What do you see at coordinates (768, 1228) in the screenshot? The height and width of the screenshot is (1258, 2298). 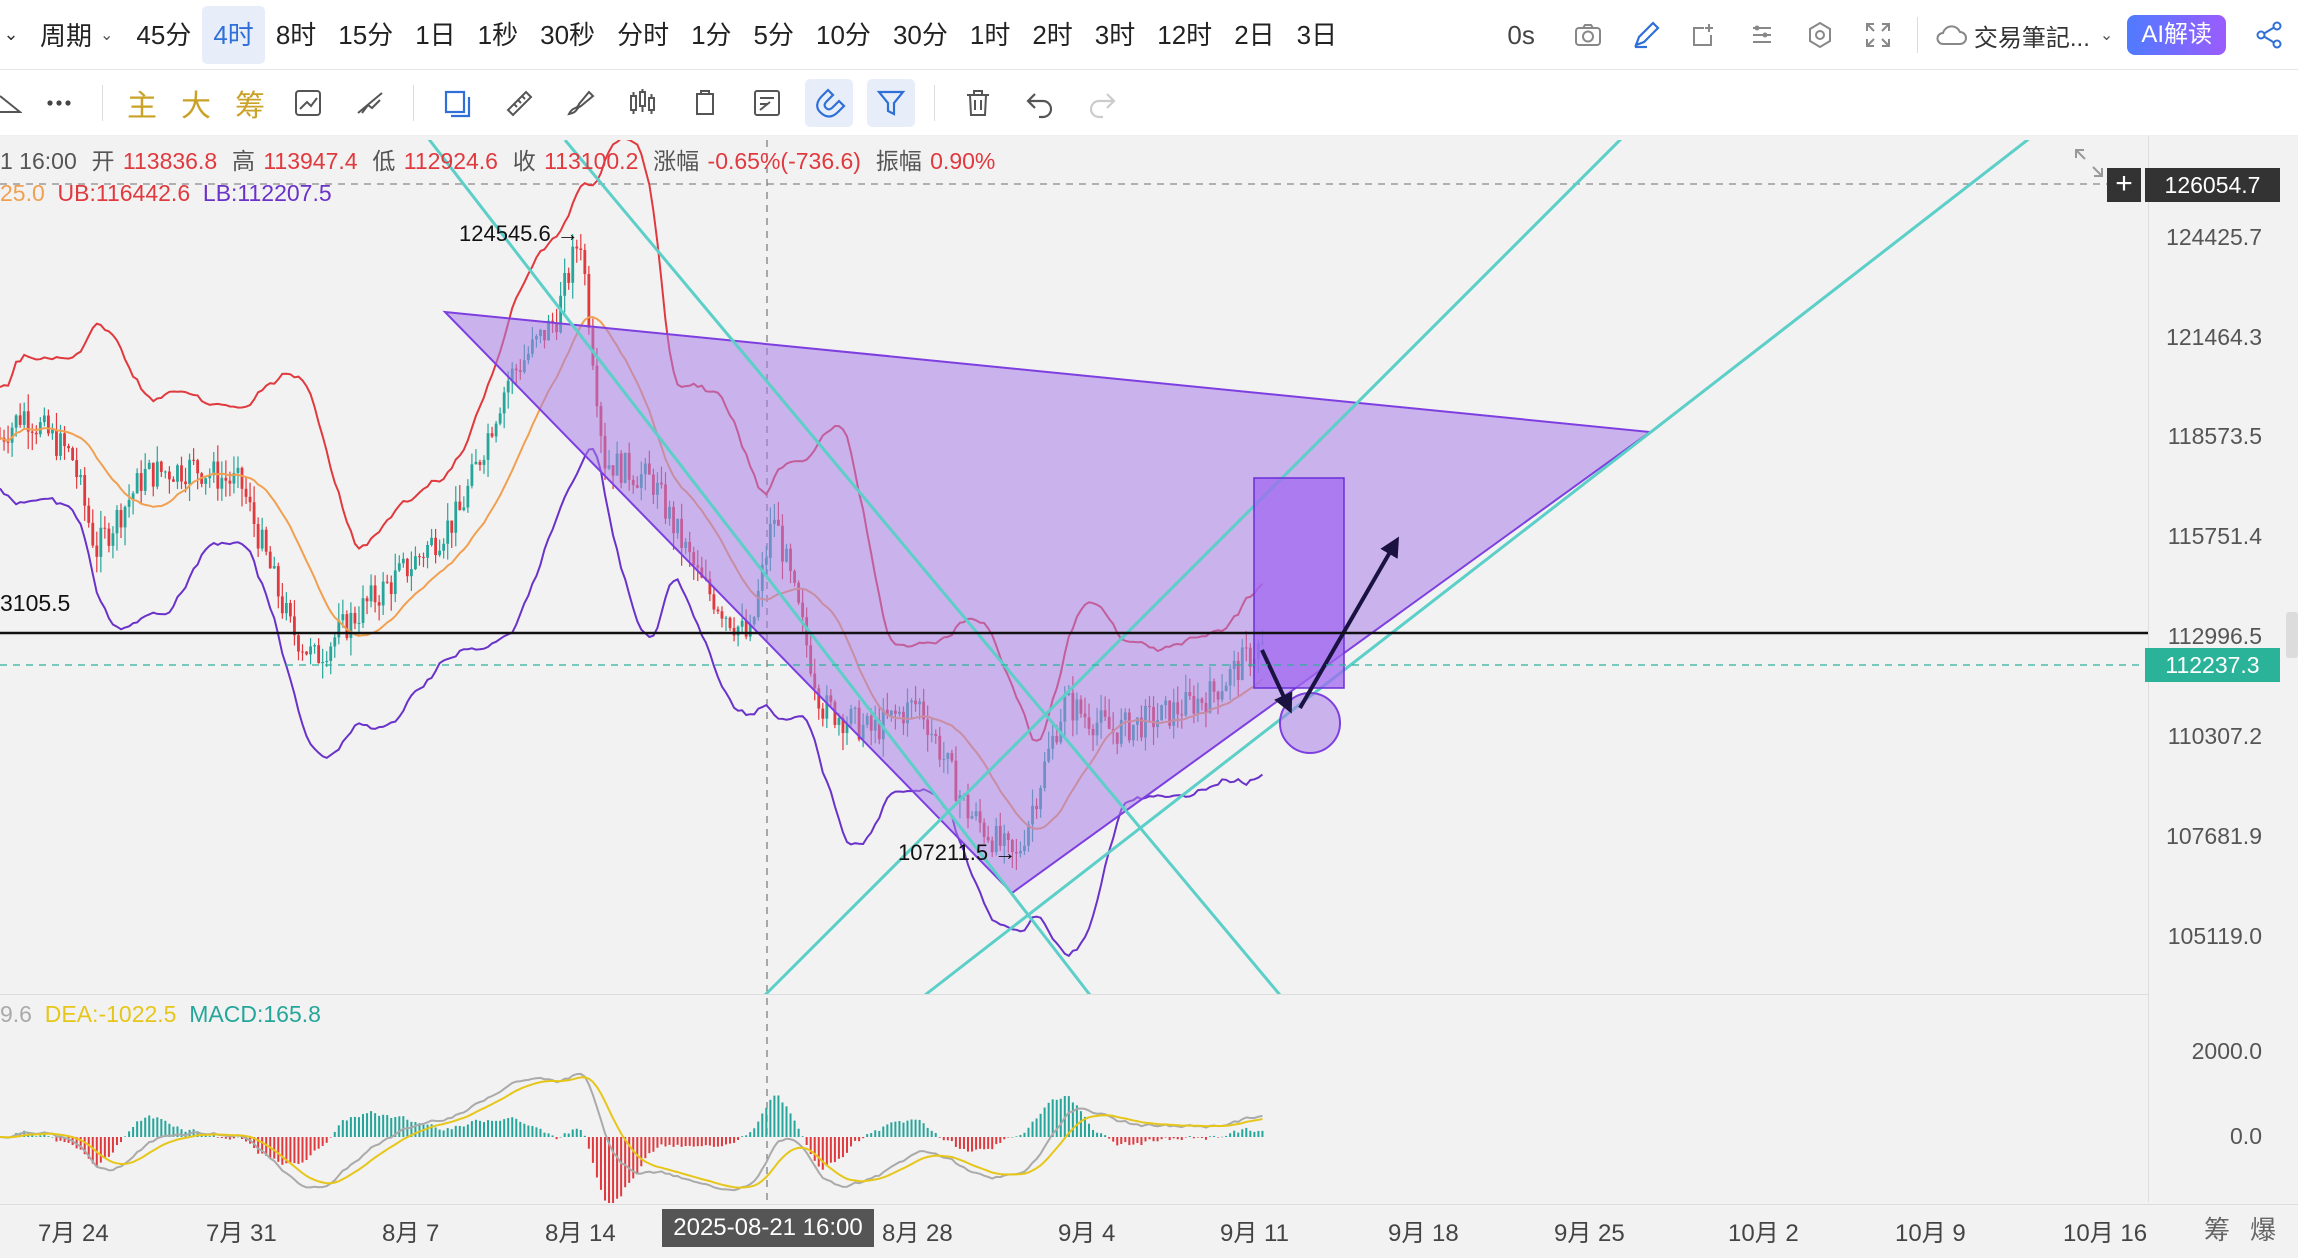 I see `crosshair-date-label: 2025-08-21 16:00` at bounding box center [768, 1228].